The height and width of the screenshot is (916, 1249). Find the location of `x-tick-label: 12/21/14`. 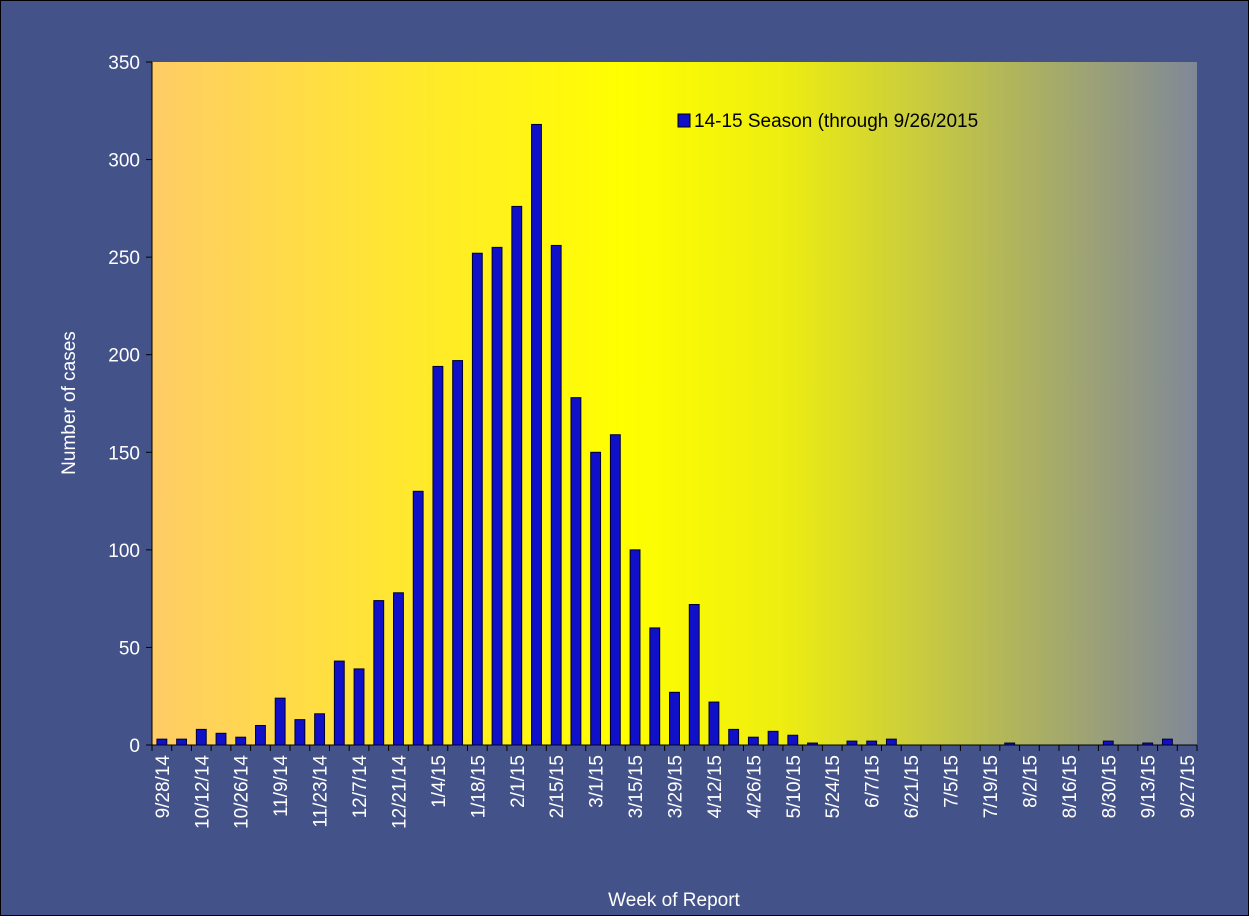

x-tick-label: 12/21/14 is located at coordinates (399, 792).